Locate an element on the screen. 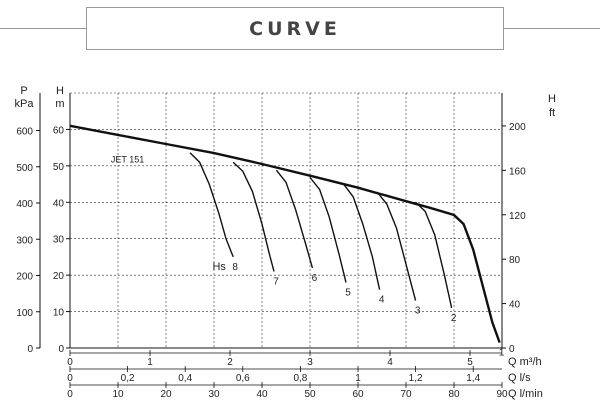  tick-label-lmin: 50 is located at coordinates (310, 394).